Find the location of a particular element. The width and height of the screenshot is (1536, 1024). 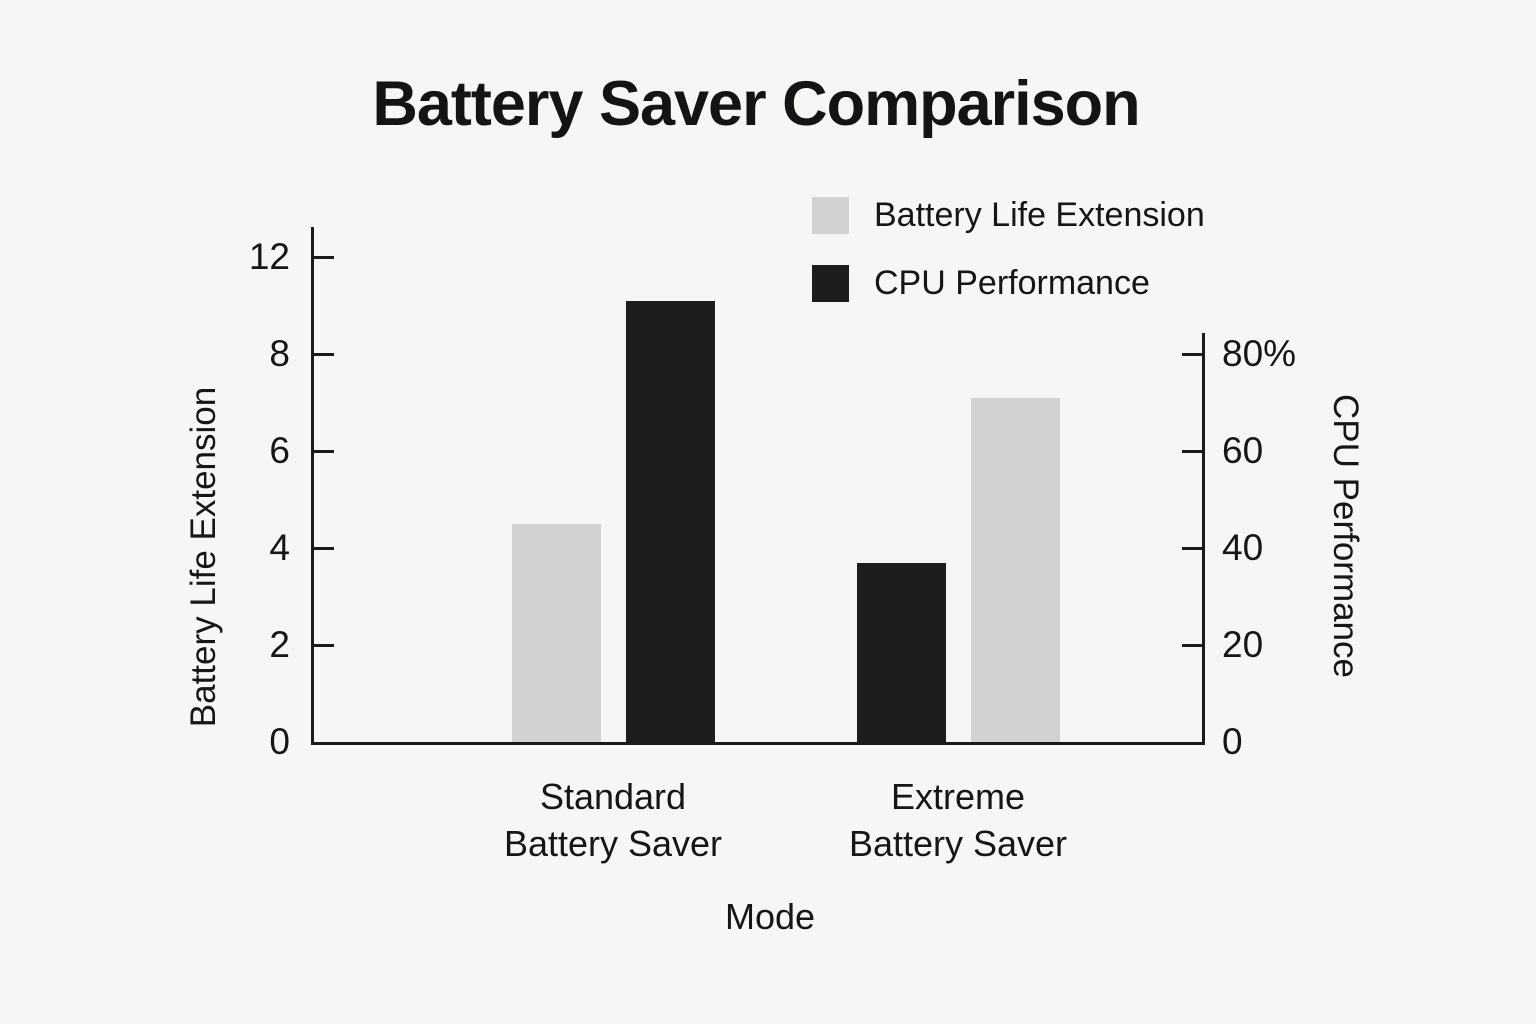

right-axis-title: CPU Performance is located at coordinates (1345, 536).